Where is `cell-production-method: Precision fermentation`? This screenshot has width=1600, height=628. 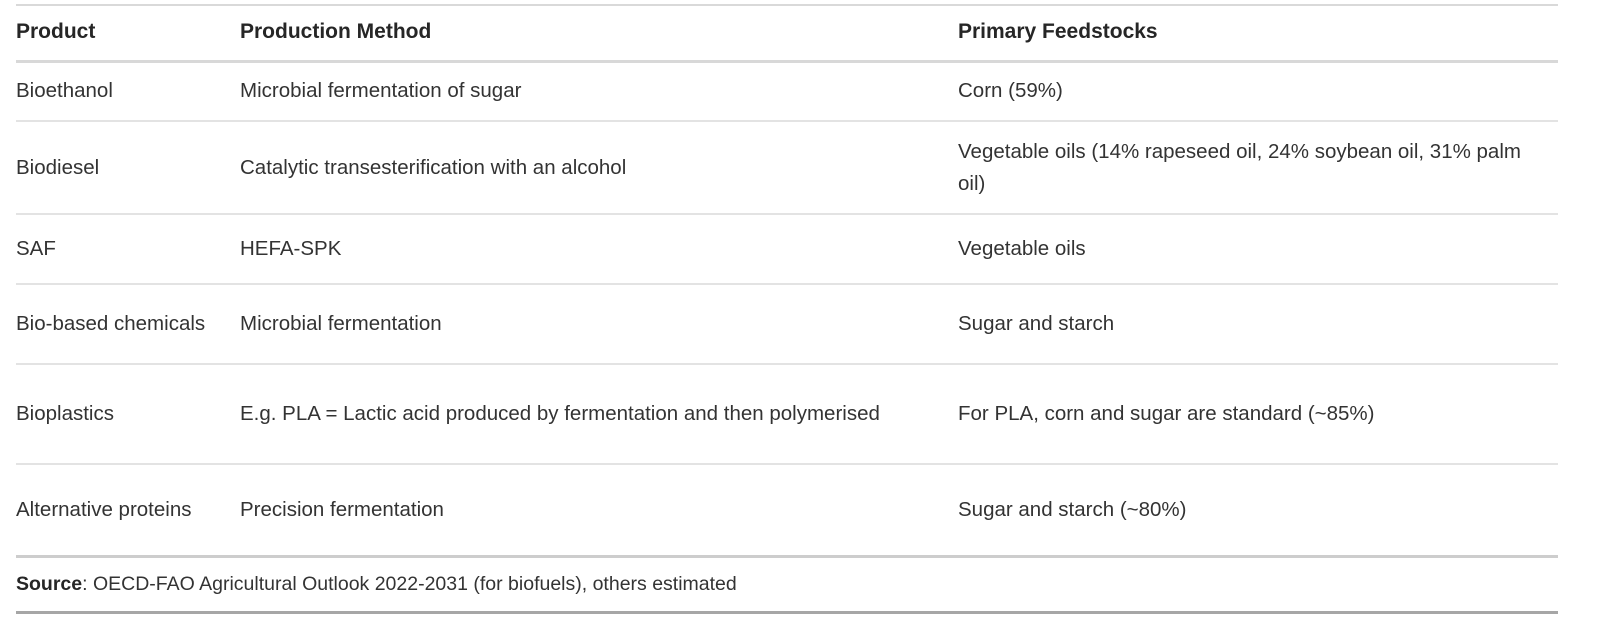
cell-production-method: Precision fermentation is located at coordinates (599, 509).